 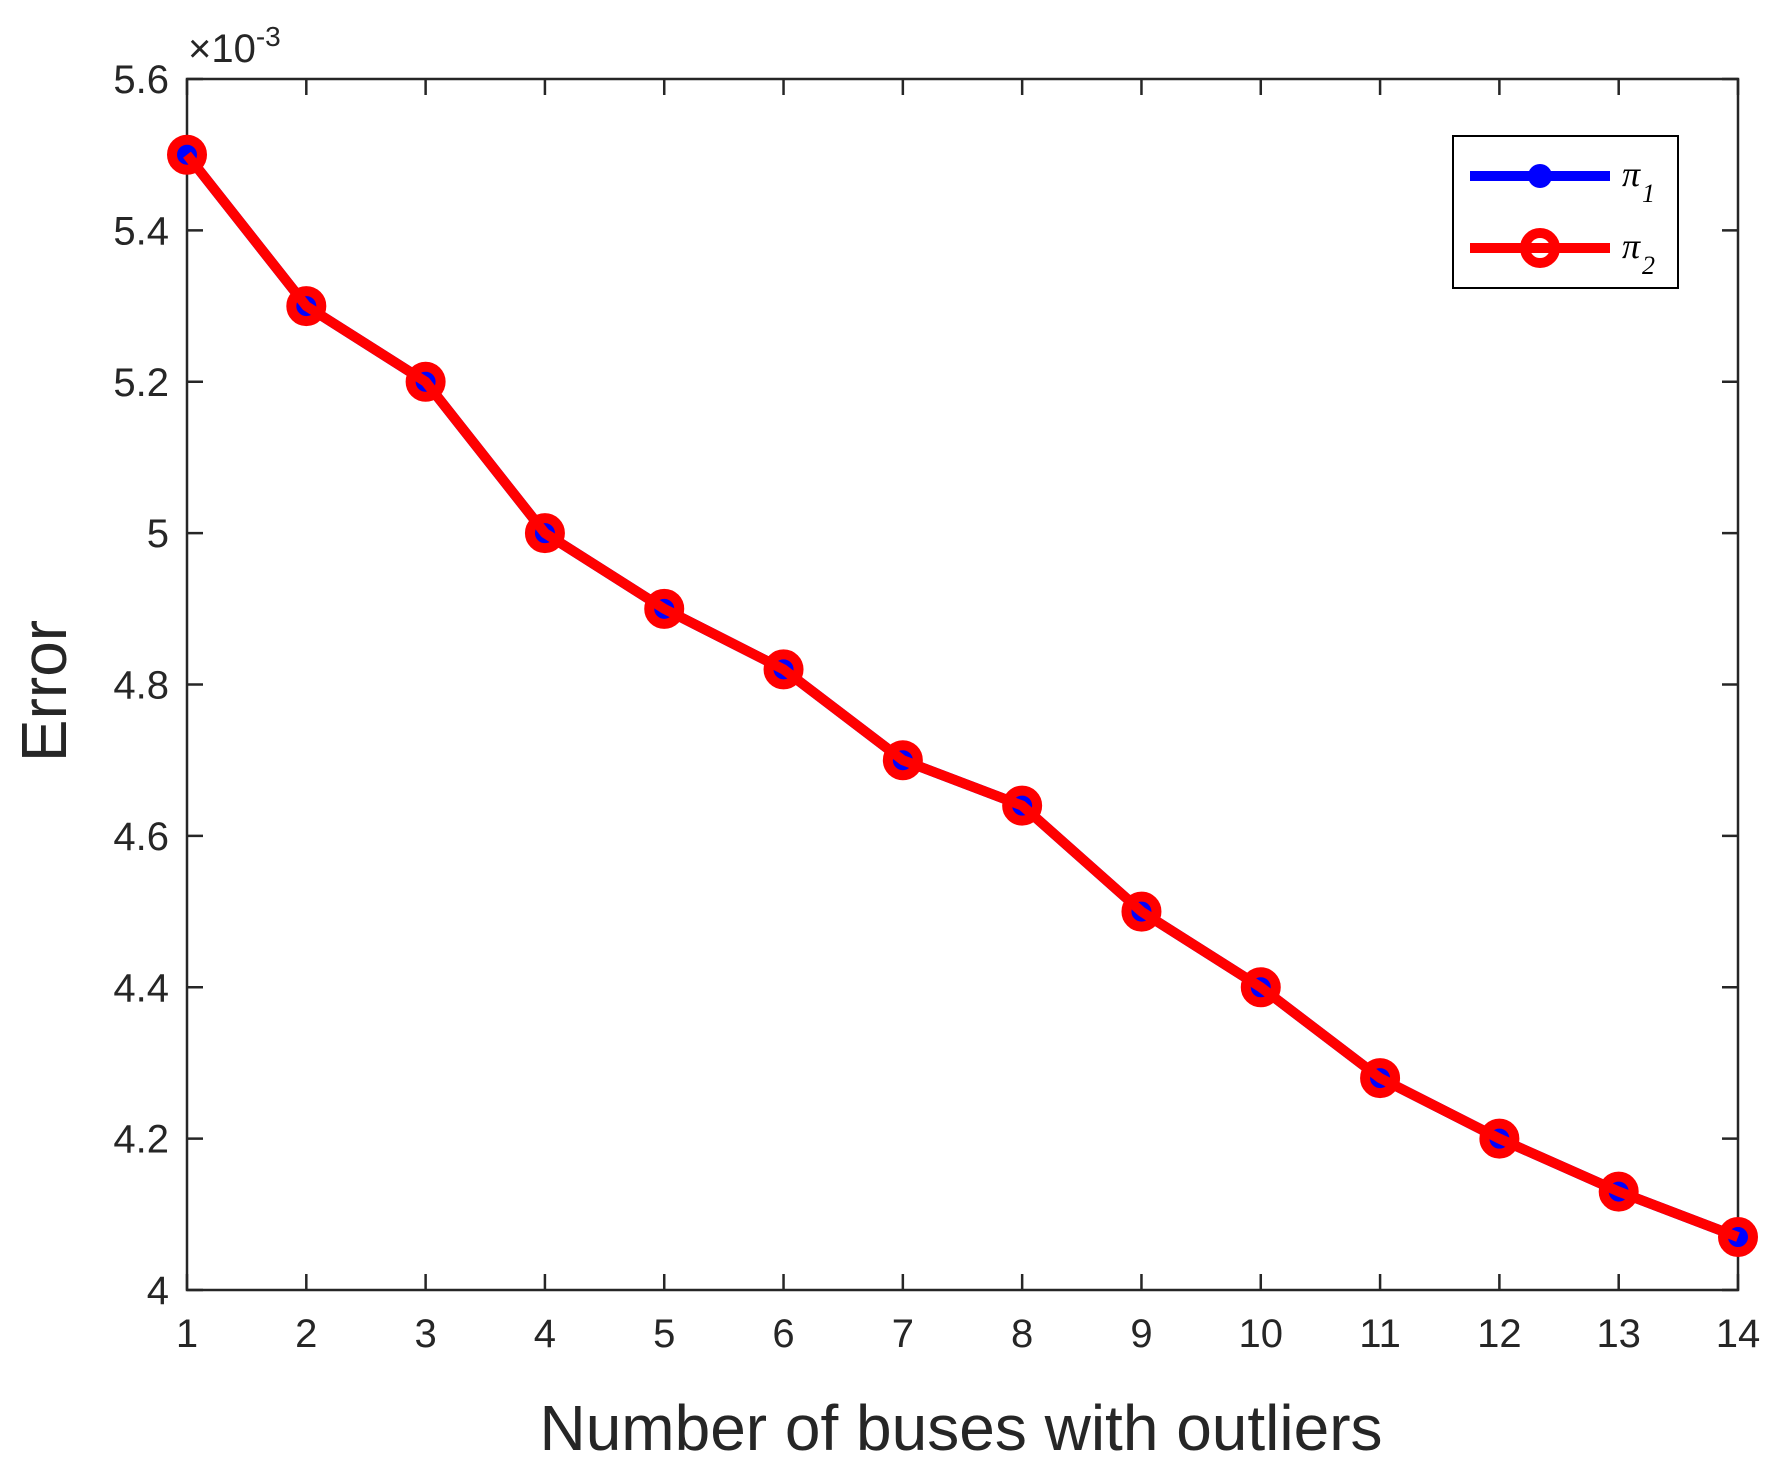 I want to click on x-tick-label: 1, so click(x=187, y=1334).